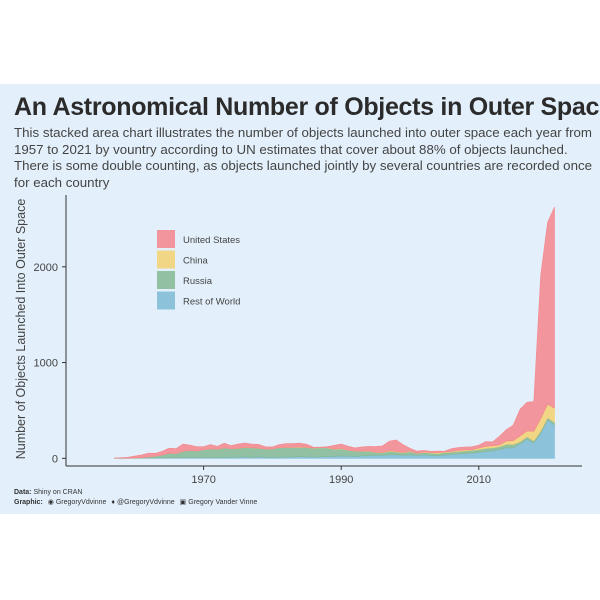 This screenshot has width=600, height=600. I want to click on y-axis-ticks: 0 1000 2000, so click(50, 363).